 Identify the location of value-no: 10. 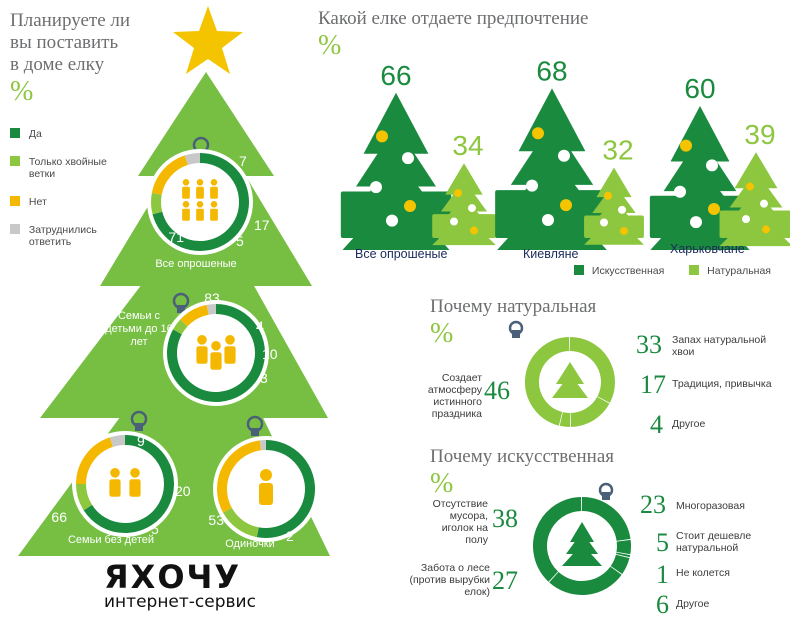
(270, 354).